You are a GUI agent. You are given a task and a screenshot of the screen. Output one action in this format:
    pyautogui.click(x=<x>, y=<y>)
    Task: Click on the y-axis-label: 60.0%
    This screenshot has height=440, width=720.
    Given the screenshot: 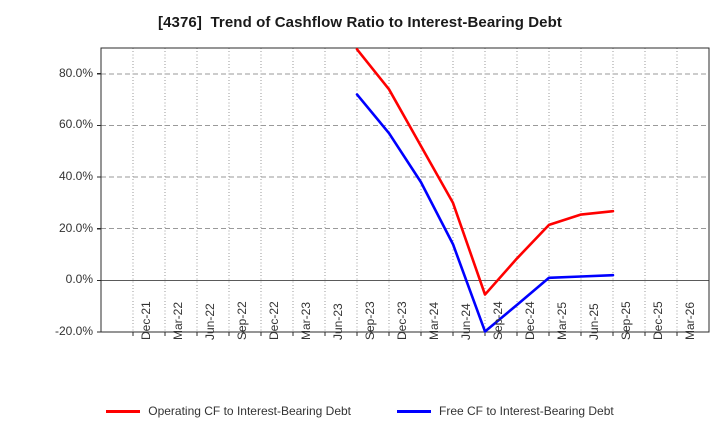 What is the action you would take?
    pyautogui.click(x=75, y=124)
    